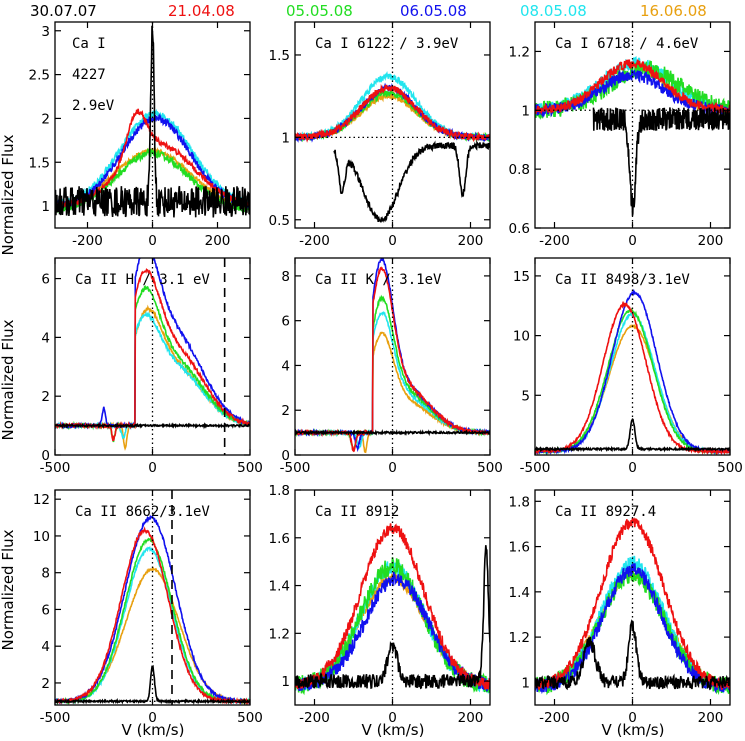  I want to click on spectrum-panel: -500 0 500 5 10 15 Ca II 8498/3.1eV, so click(628, 366).